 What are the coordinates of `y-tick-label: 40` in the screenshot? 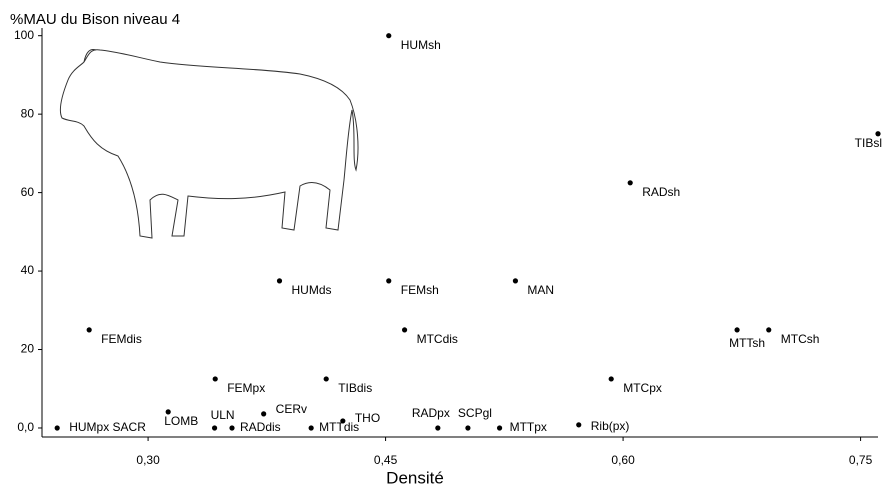 It's located at (28, 270).